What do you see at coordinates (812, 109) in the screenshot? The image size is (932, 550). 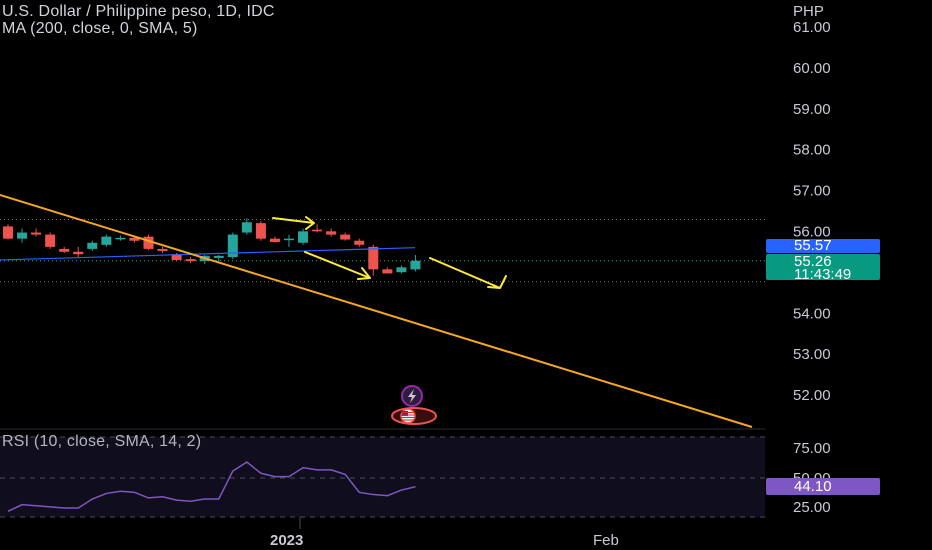 I see `price-tick-label: 59.00` at bounding box center [812, 109].